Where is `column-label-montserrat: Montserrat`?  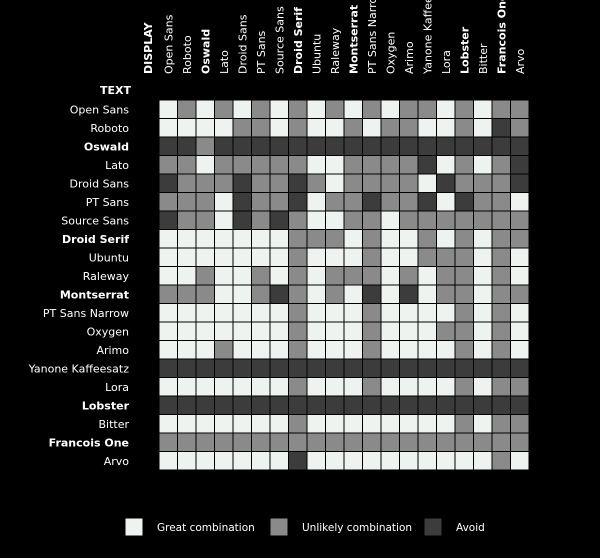 column-label-montserrat: Montserrat is located at coordinates (353, 39).